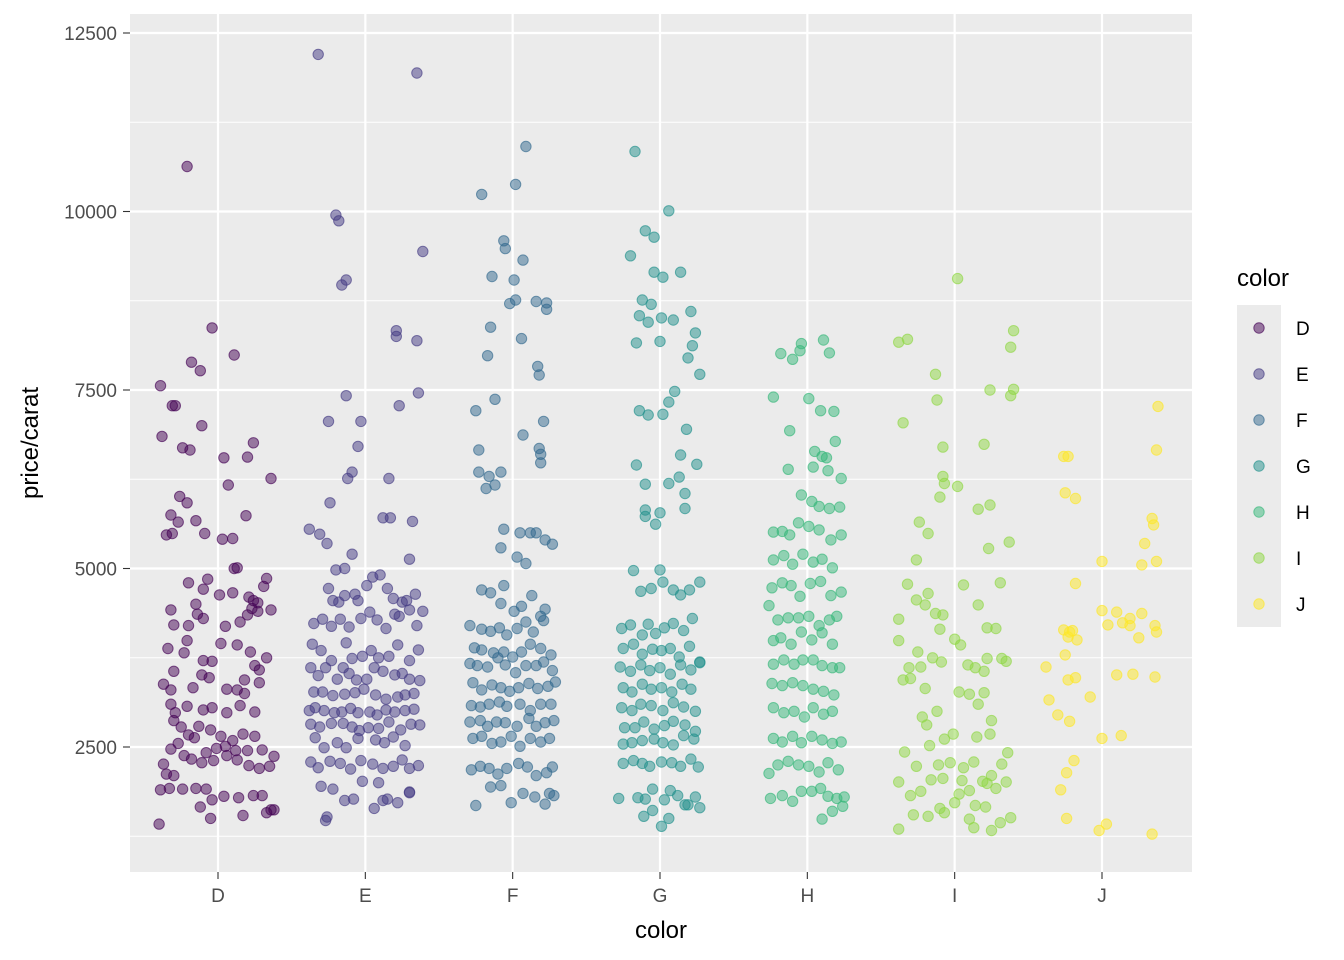 The width and height of the screenshot is (1344, 960). I want to click on y-axis-title: price/carat, so click(30, 443).